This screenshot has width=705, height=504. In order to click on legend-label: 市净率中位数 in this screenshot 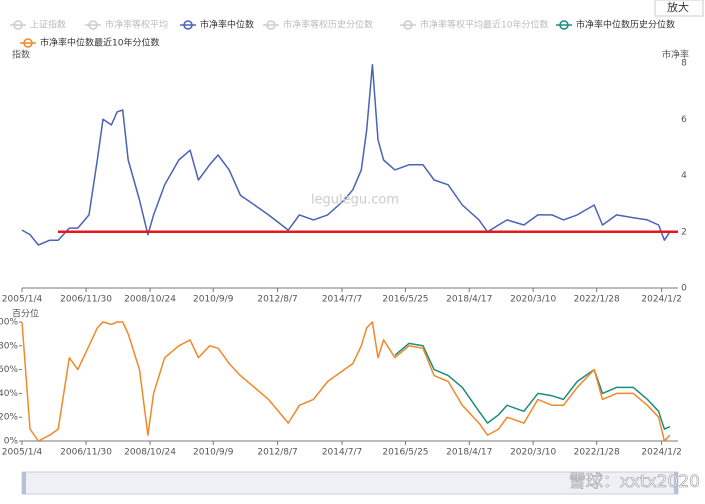, I will do `click(227, 25)`.